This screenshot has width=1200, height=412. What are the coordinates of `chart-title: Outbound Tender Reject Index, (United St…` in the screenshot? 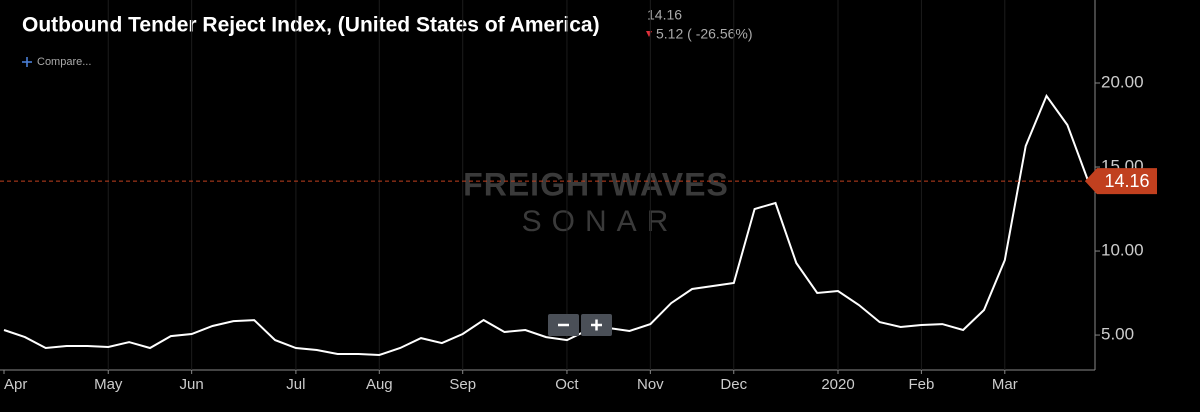 It's located at (311, 25).